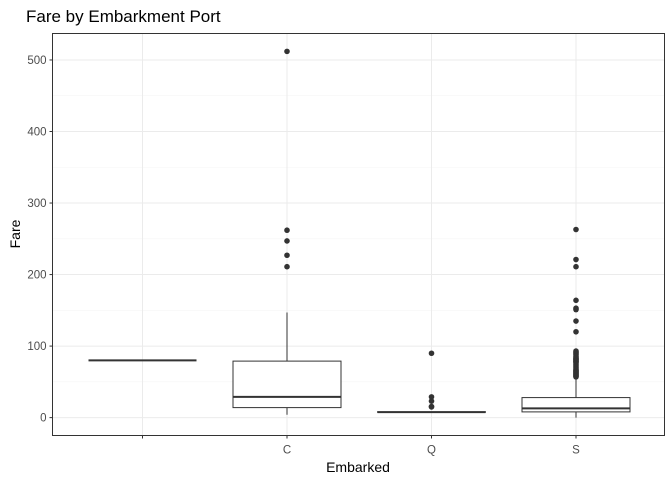 This screenshot has height=480, width=672. Describe the element at coordinates (287, 451) in the screenshot. I see `x-tick-label: C` at that location.